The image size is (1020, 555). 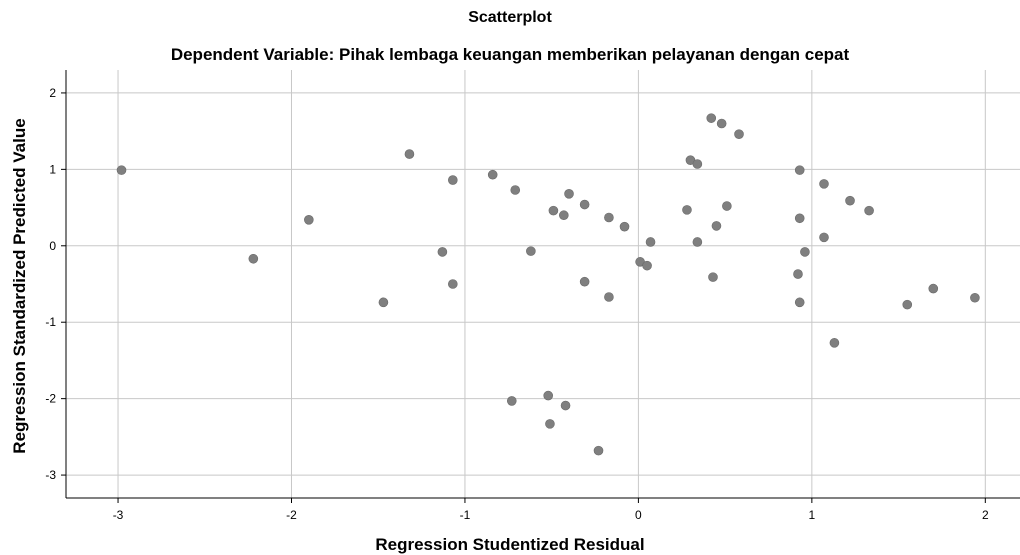 I want to click on y-tick-label: -3, so click(x=50, y=475).